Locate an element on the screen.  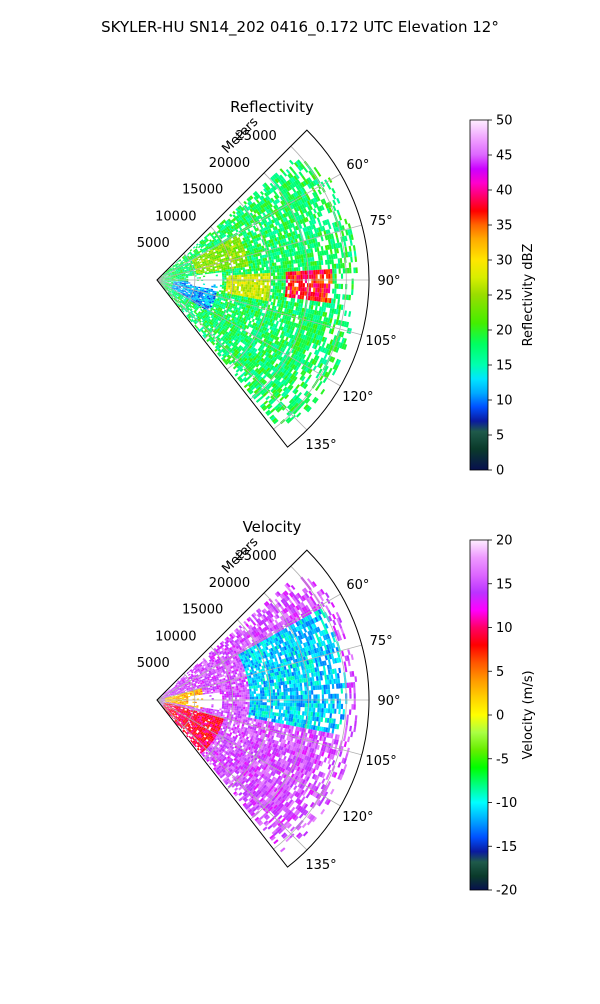
colorbar: 0 5 10 15 20 25 30 35 40 45 50 Reflectivity dBZ is located at coordinates (502, 296).